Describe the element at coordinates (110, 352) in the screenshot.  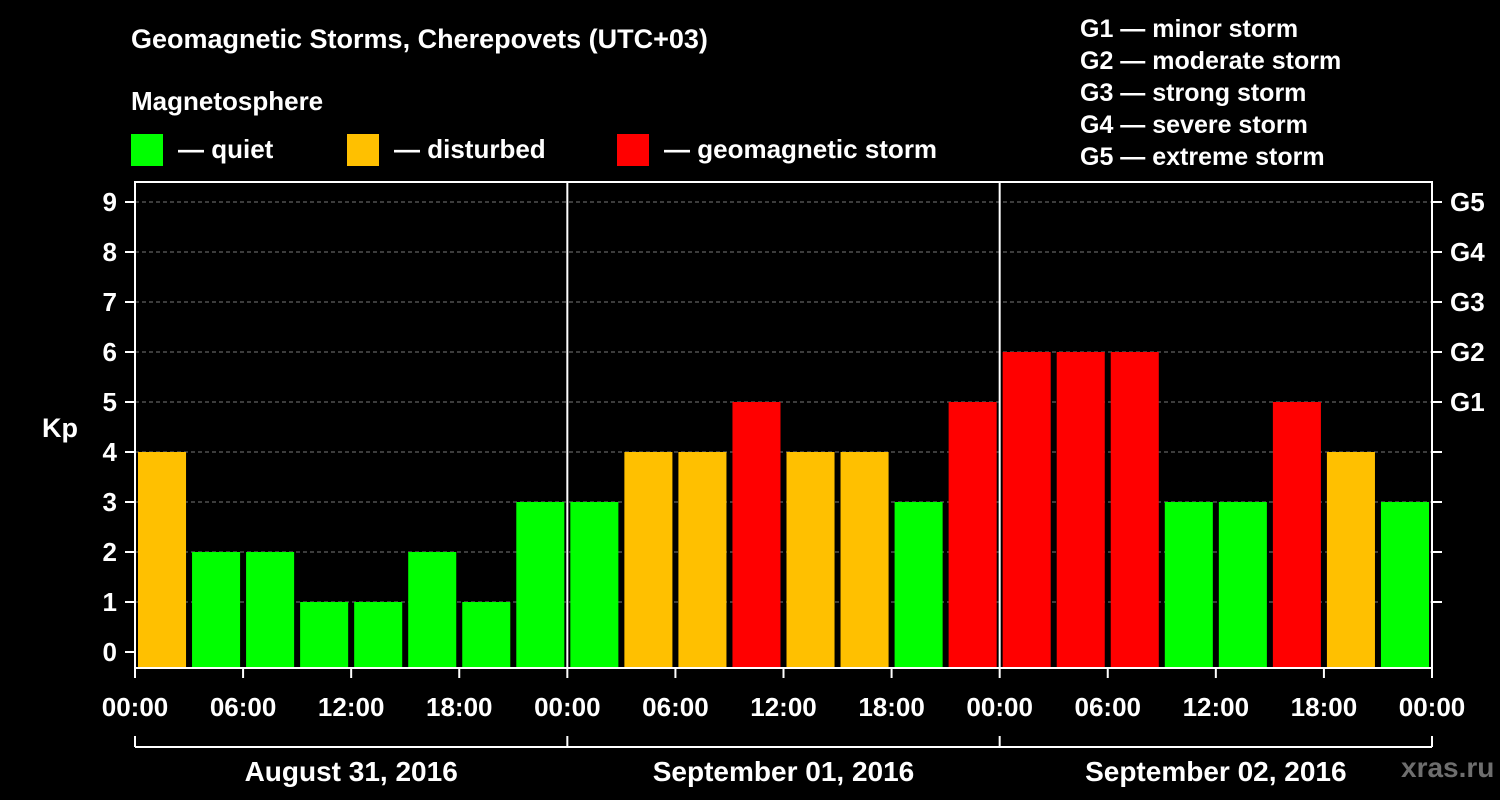
I see `y-tick-label: 6` at that location.